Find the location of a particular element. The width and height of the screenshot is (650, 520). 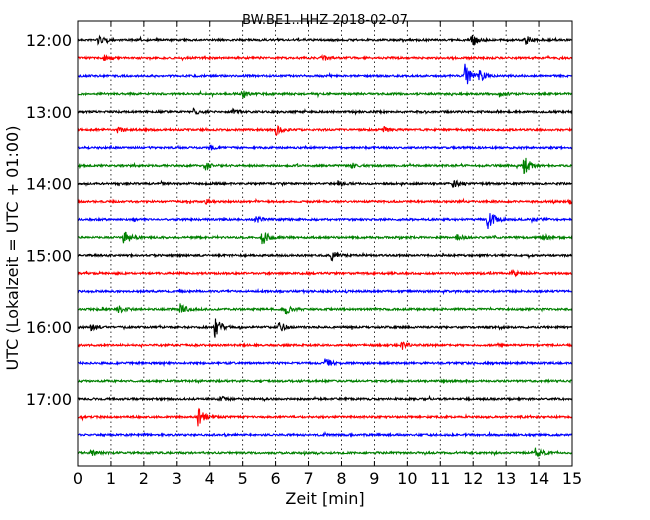

y-tick-label: 17:00 is located at coordinates (49, 399).